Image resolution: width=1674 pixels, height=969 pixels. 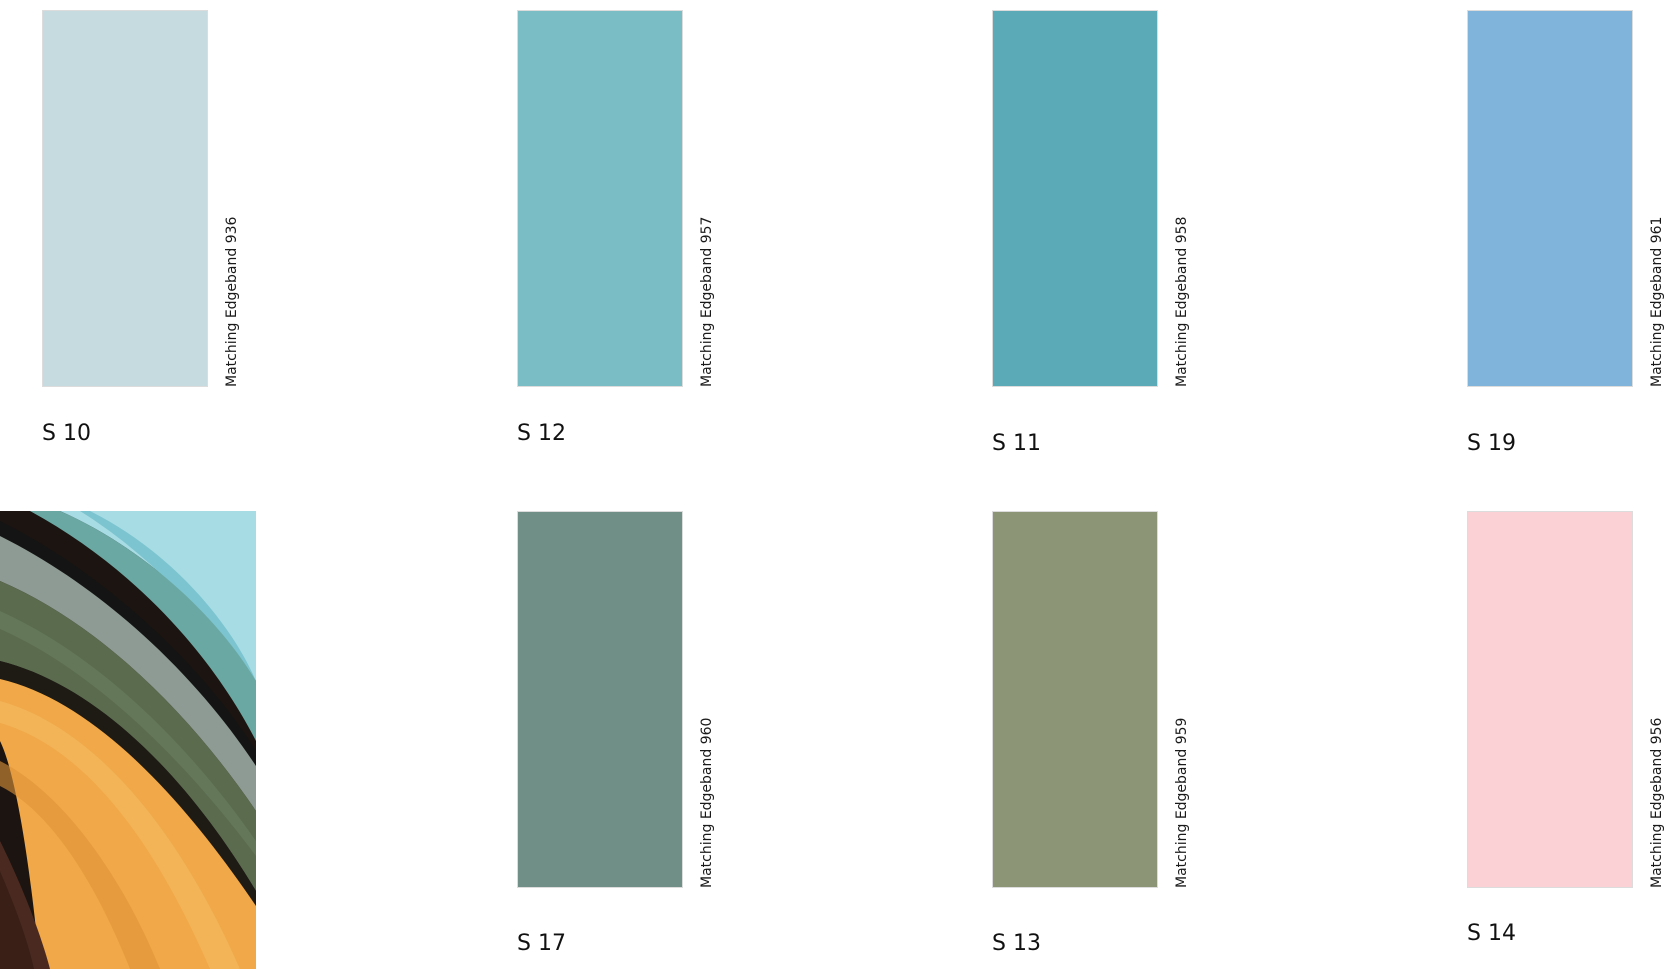 What do you see at coordinates (66, 433) in the screenshot?
I see `swatch-code: S 10` at bounding box center [66, 433].